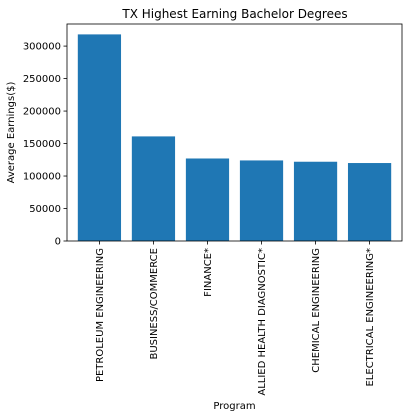  What do you see at coordinates (45, 209) in the screenshot?
I see `y-tick-label: 50000` at bounding box center [45, 209].